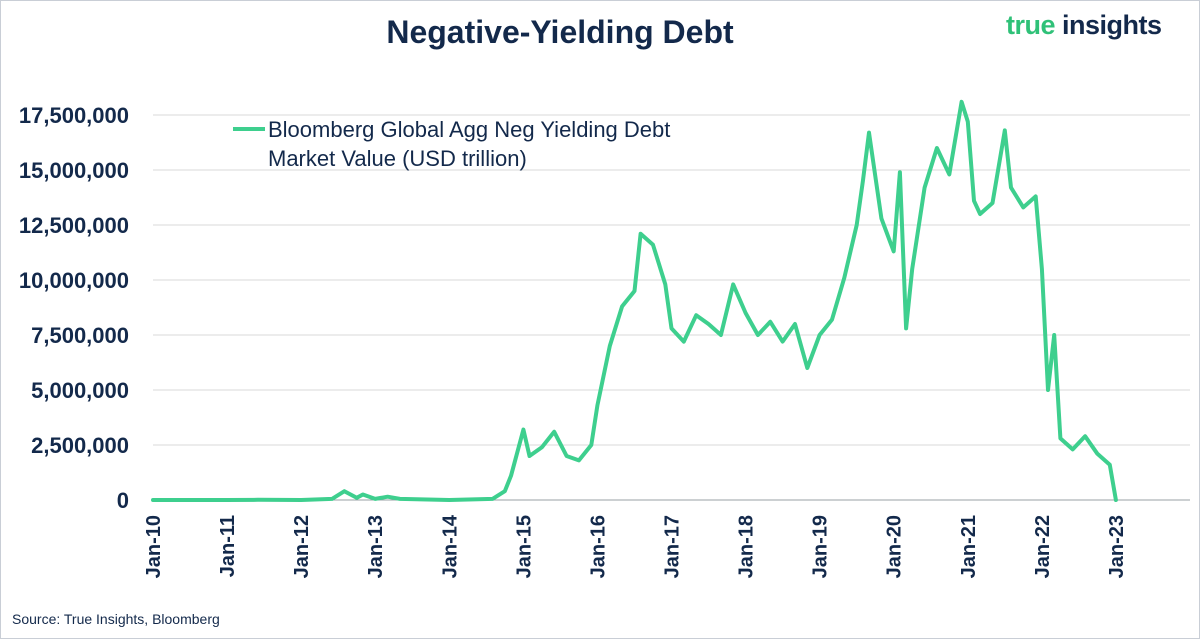  Describe the element at coordinates (397, 158) in the screenshot. I see `legend-label-line2: Market Value (USD trillion)` at that location.